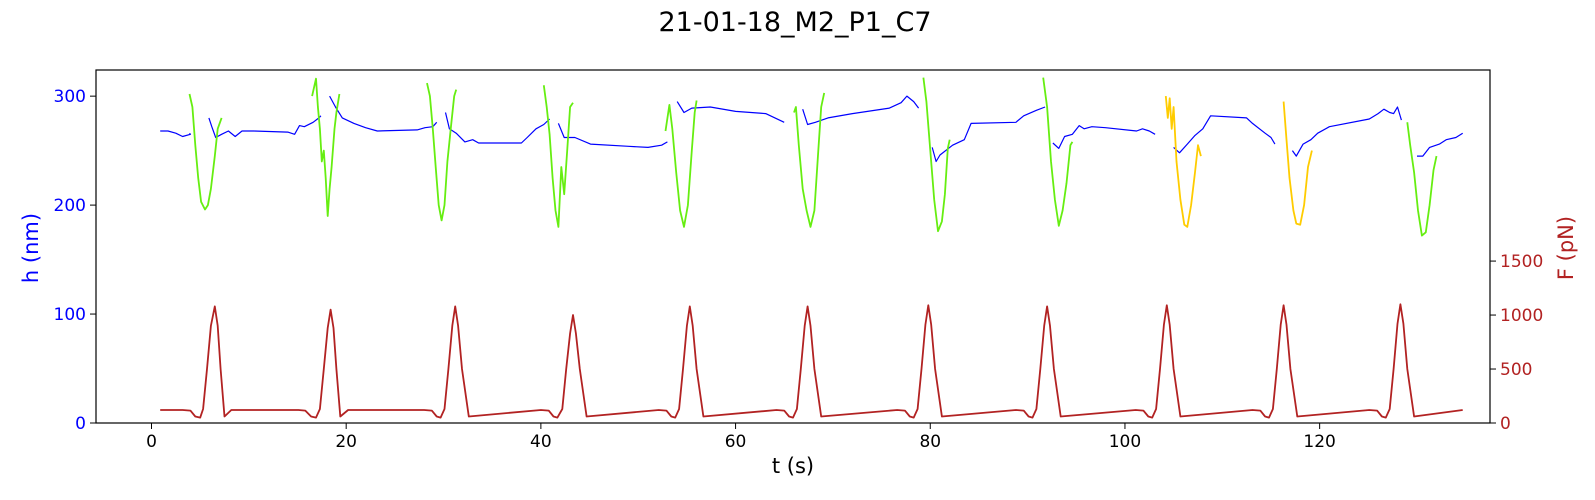  What do you see at coordinates (151, 442) in the screenshot?
I see `x-tick-label: 0` at bounding box center [151, 442].